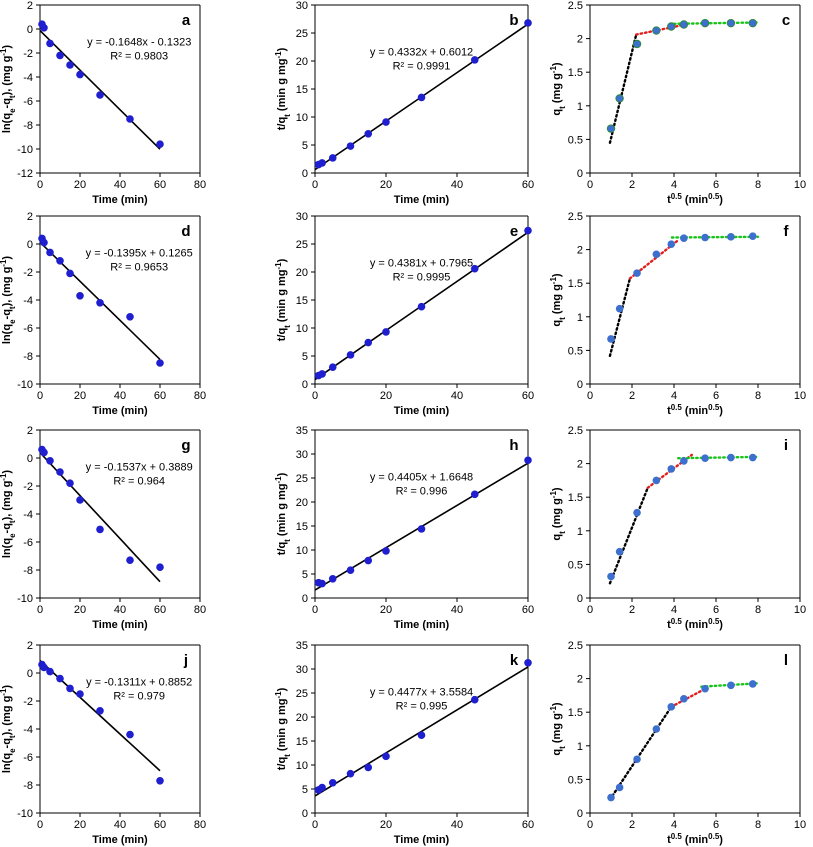 Image resolution: width=813 pixels, height=847 pixels. I want to click on y-tick-label: -2, so click(28, 54).